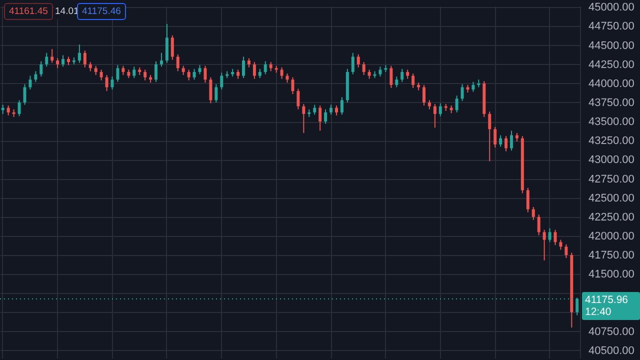 The height and width of the screenshot is (360, 640). What do you see at coordinates (611, 350) in the screenshot?
I see `y-tick-label: 40500.00` at bounding box center [611, 350].